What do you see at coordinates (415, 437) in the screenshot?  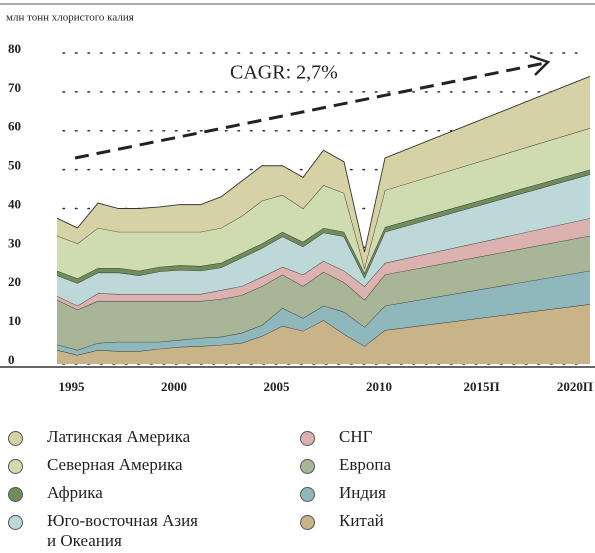 I see `legend-item: СНГ` at bounding box center [415, 437].